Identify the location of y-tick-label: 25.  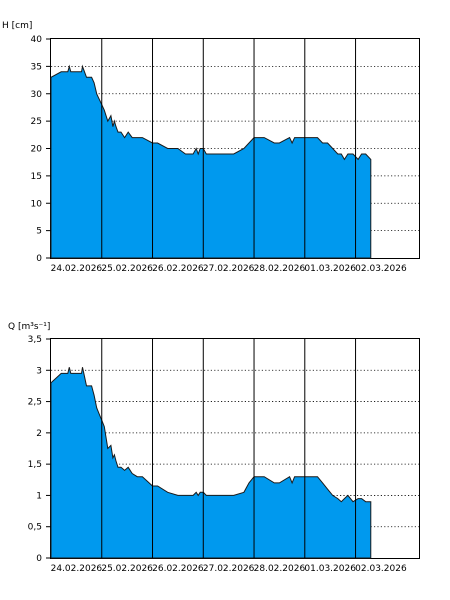
(36, 122).